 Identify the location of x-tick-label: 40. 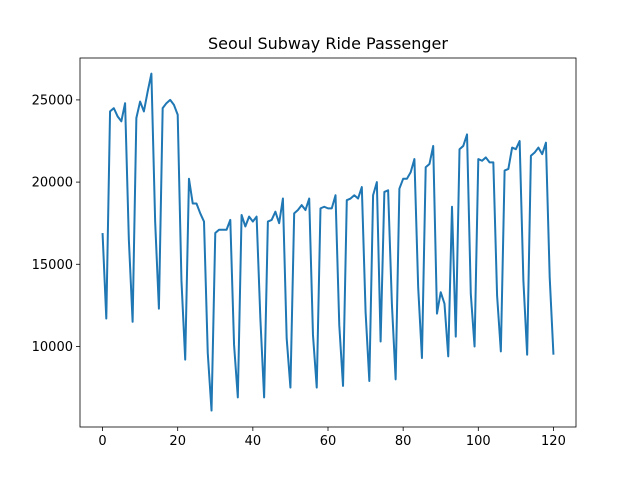
(253, 441).